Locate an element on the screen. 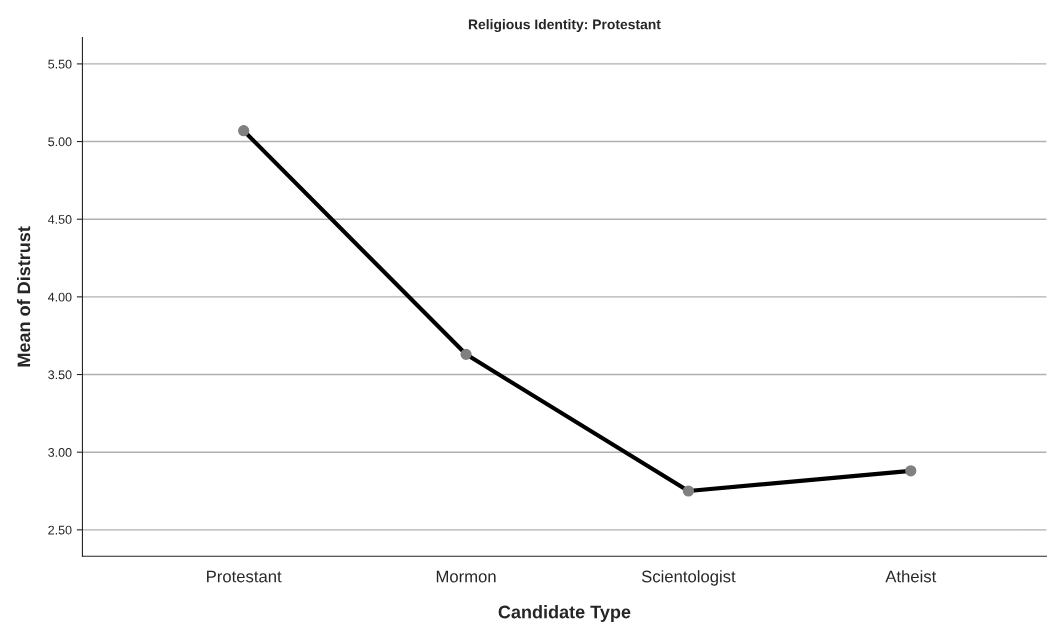 This screenshot has width=1057, height=625. y-tick-label: 4.00 is located at coordinates (59, 297).